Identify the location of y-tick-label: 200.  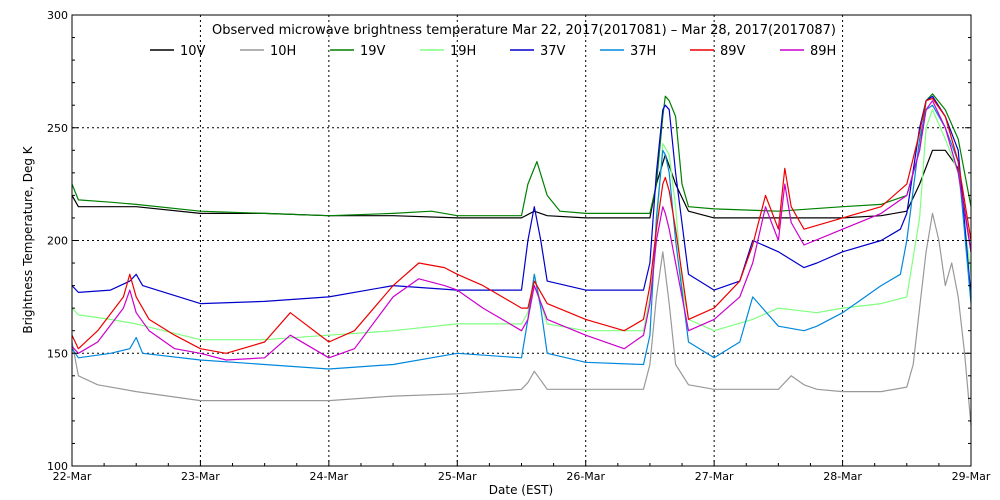
(57, 241).